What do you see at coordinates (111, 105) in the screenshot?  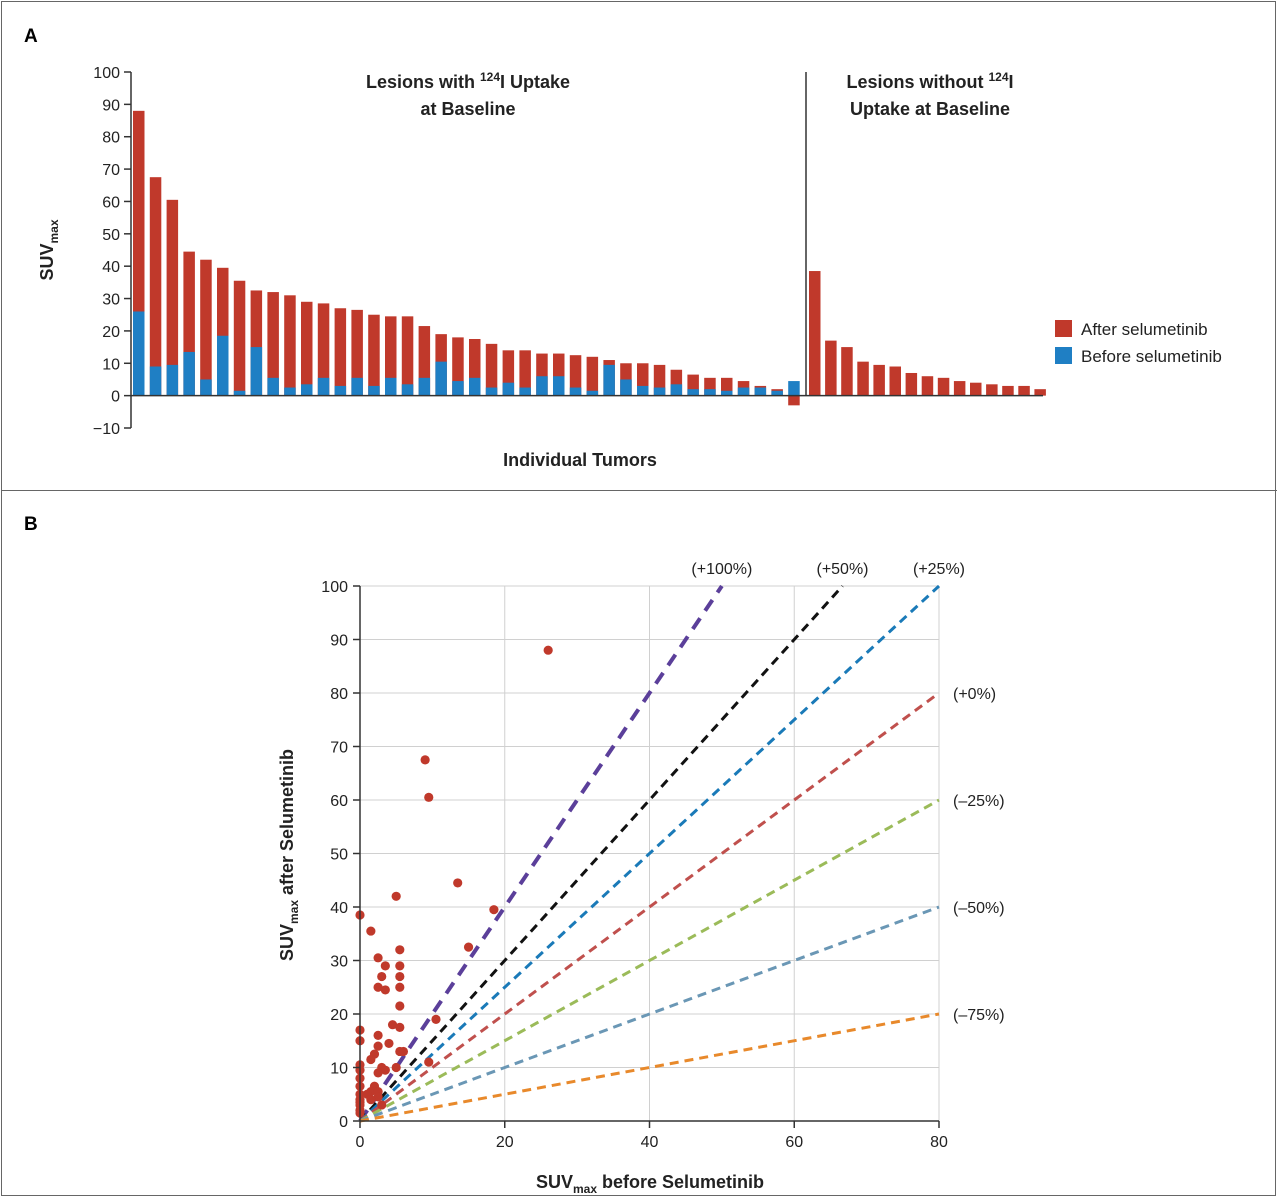 I see `panel-a-y-tick-label: 90` at bounding box center [111, 105].